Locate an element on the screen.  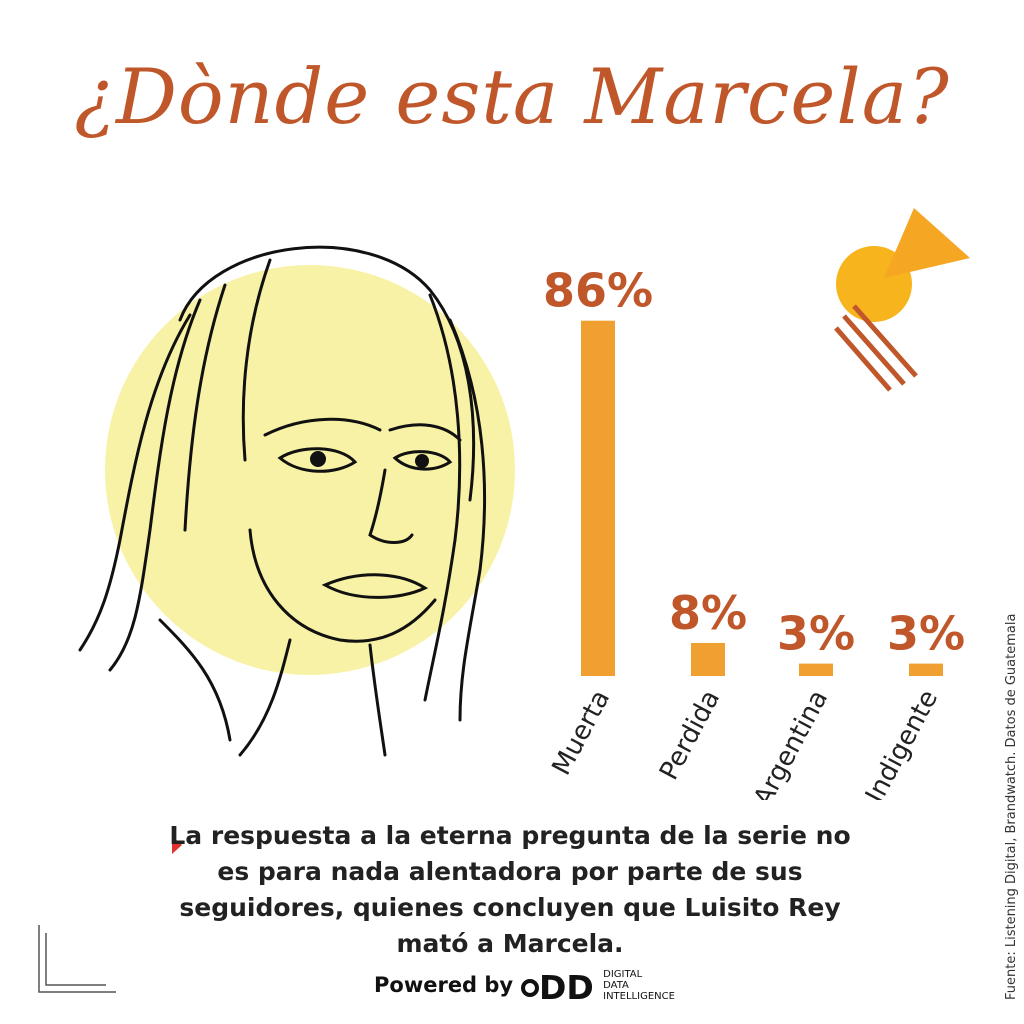
bar-muerta is located at coordinates (598, 498).